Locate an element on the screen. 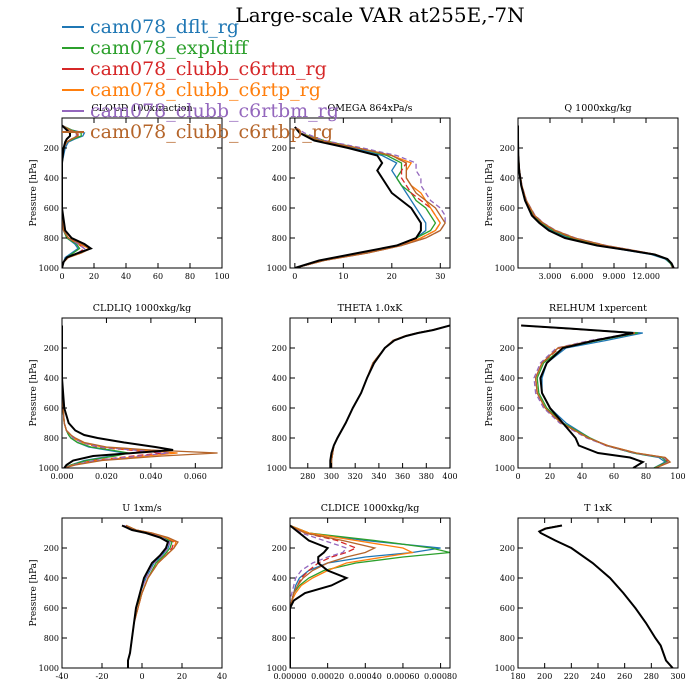 The width and height of the screenshot is (700, 700). x-tick-label: 0.000 is located at coordinates (62, 476).